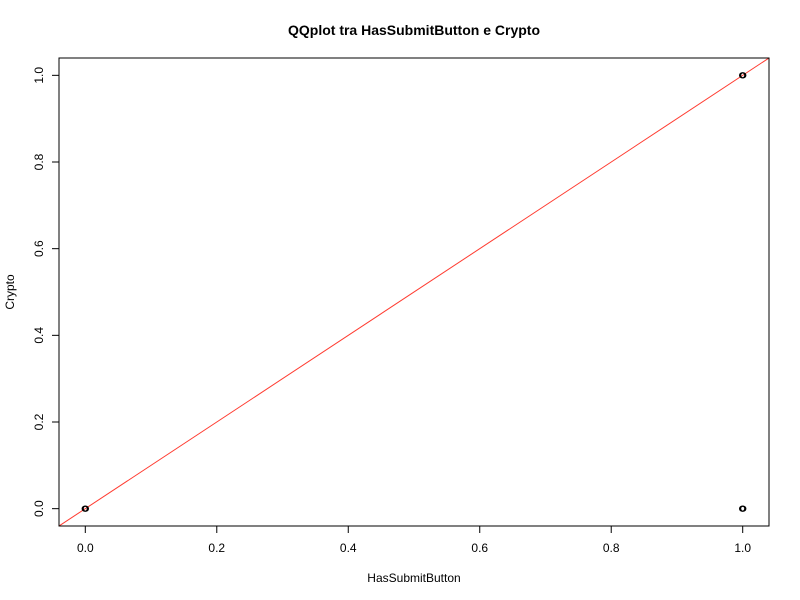 The width and height of the screenshot is (800, 600). Describe the element at coordinates (39, 161) in the screenshot. I see `y-tick-label: 0.8` at that location.